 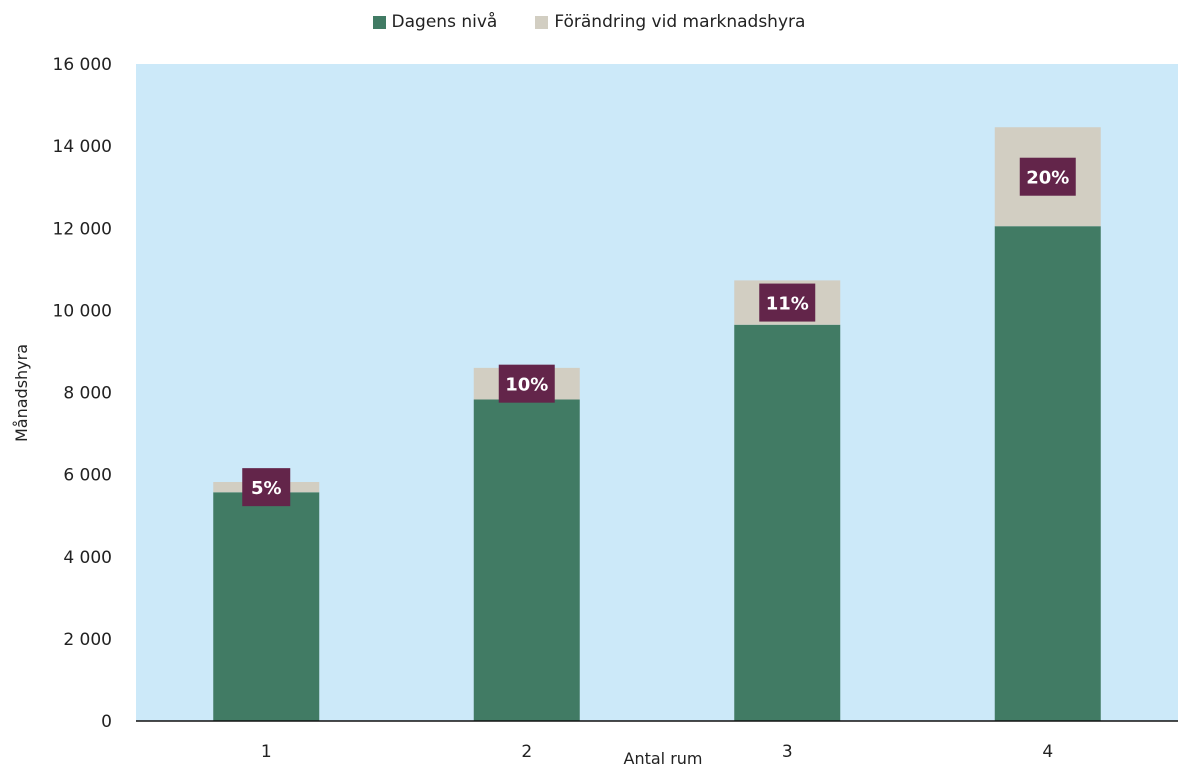 What do you see at coordinates (379, 22) in the screenshot?
I see `legend-swatch-dagens-niva` at bounding box center [379, 22].